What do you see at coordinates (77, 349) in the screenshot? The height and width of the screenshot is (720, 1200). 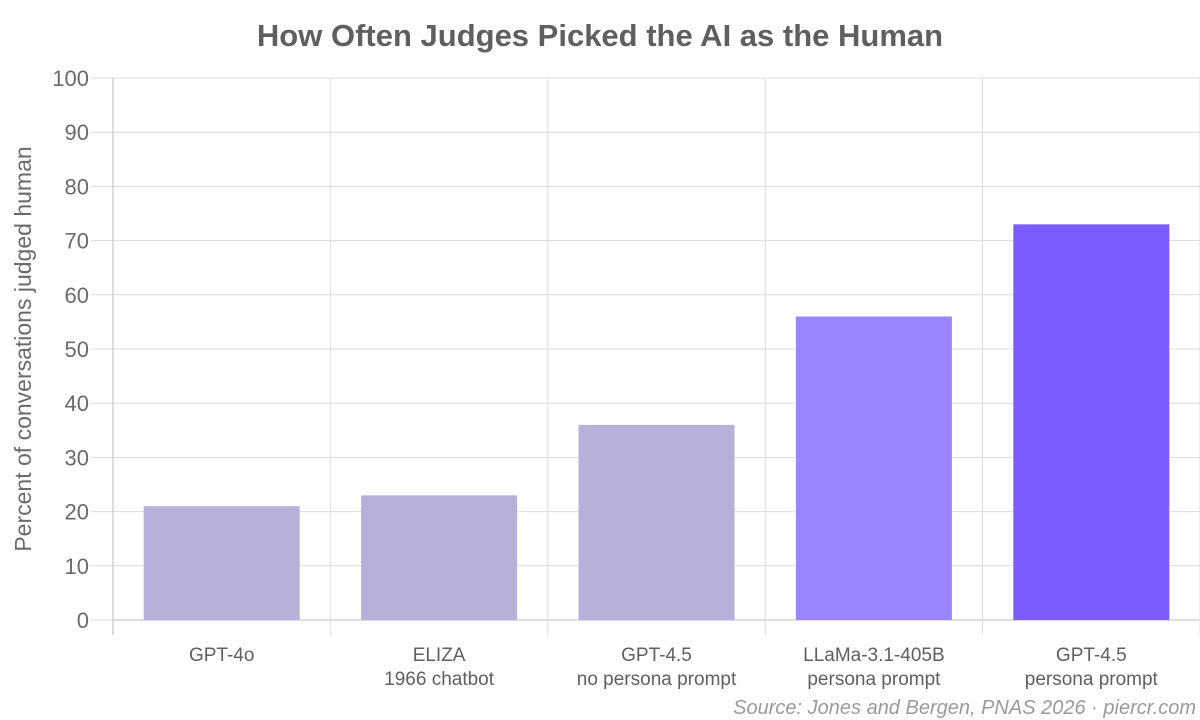 I see `y-tick-label: 50` at bounding box center [77, 349].